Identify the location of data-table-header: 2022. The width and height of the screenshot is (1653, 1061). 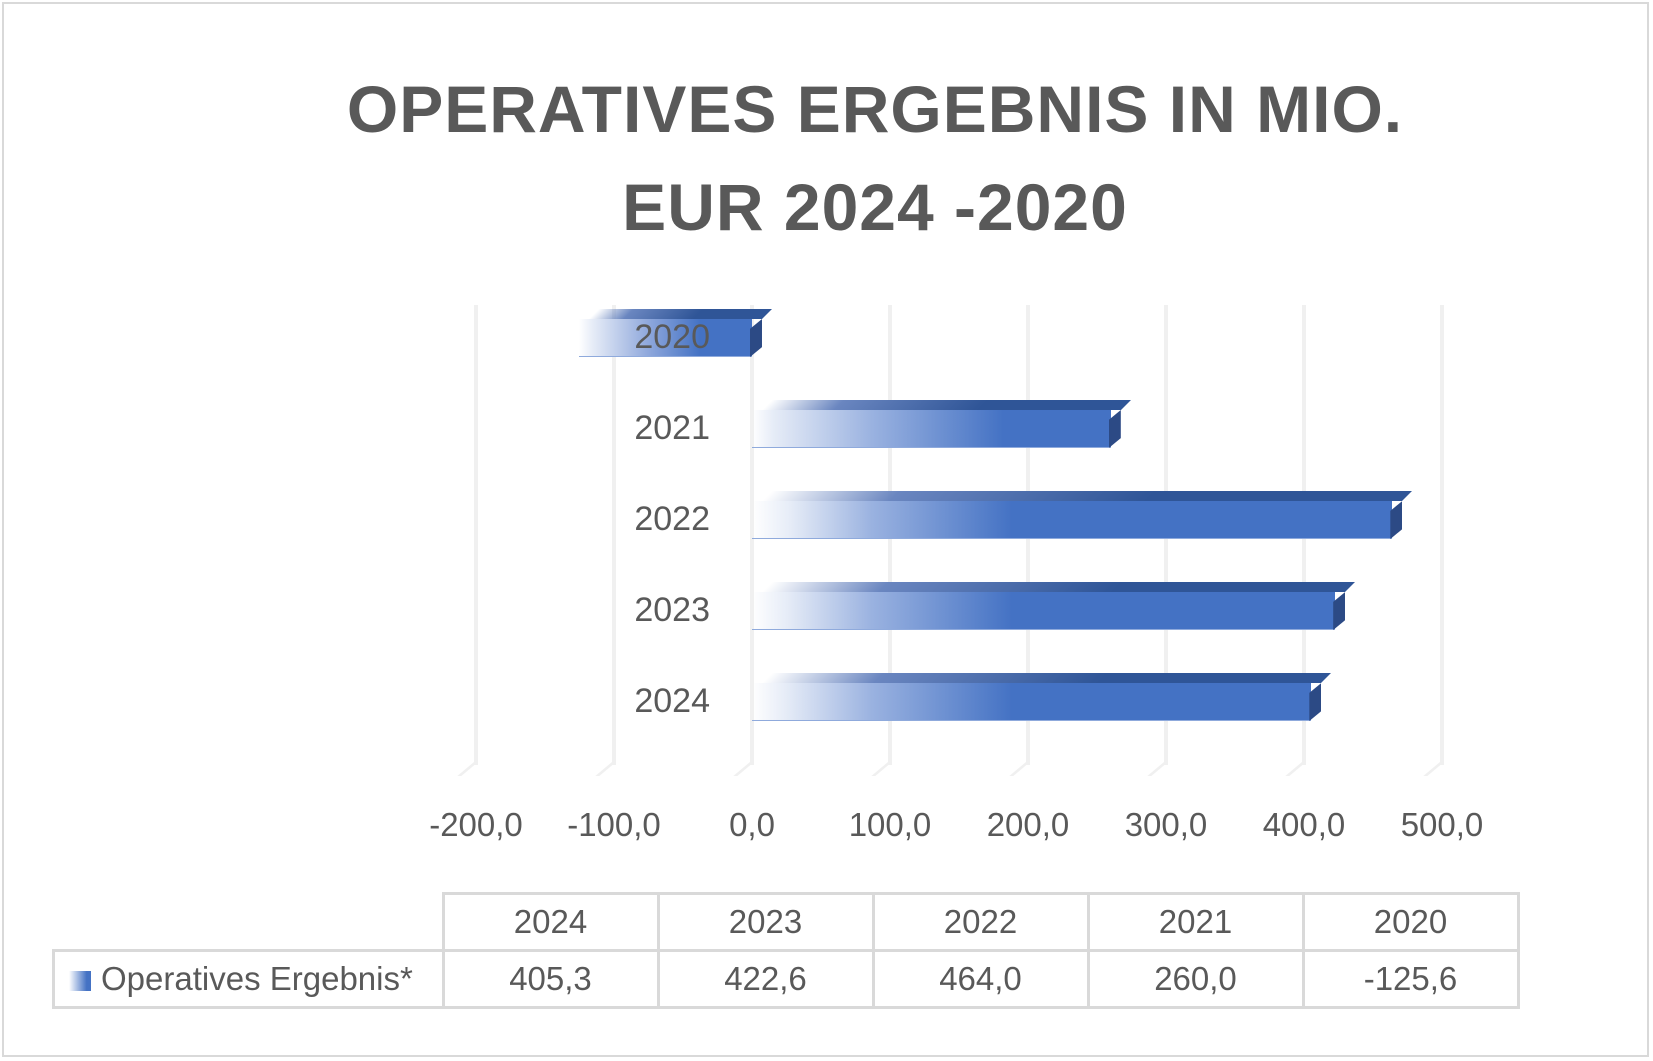
(980, 922).